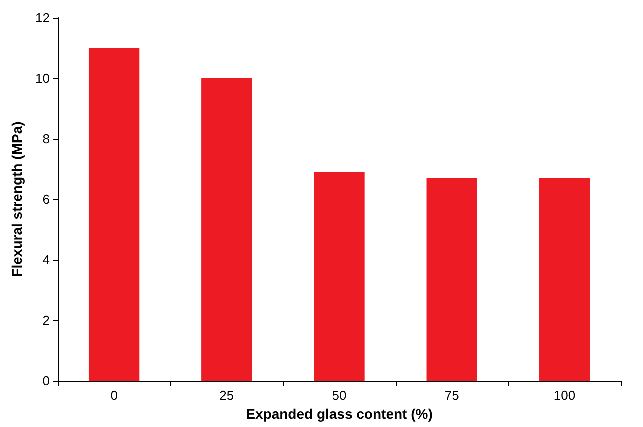  Describe the element at coordinates (43, 78) in the screenshot. I see `y-tick-label: 10` at that location.